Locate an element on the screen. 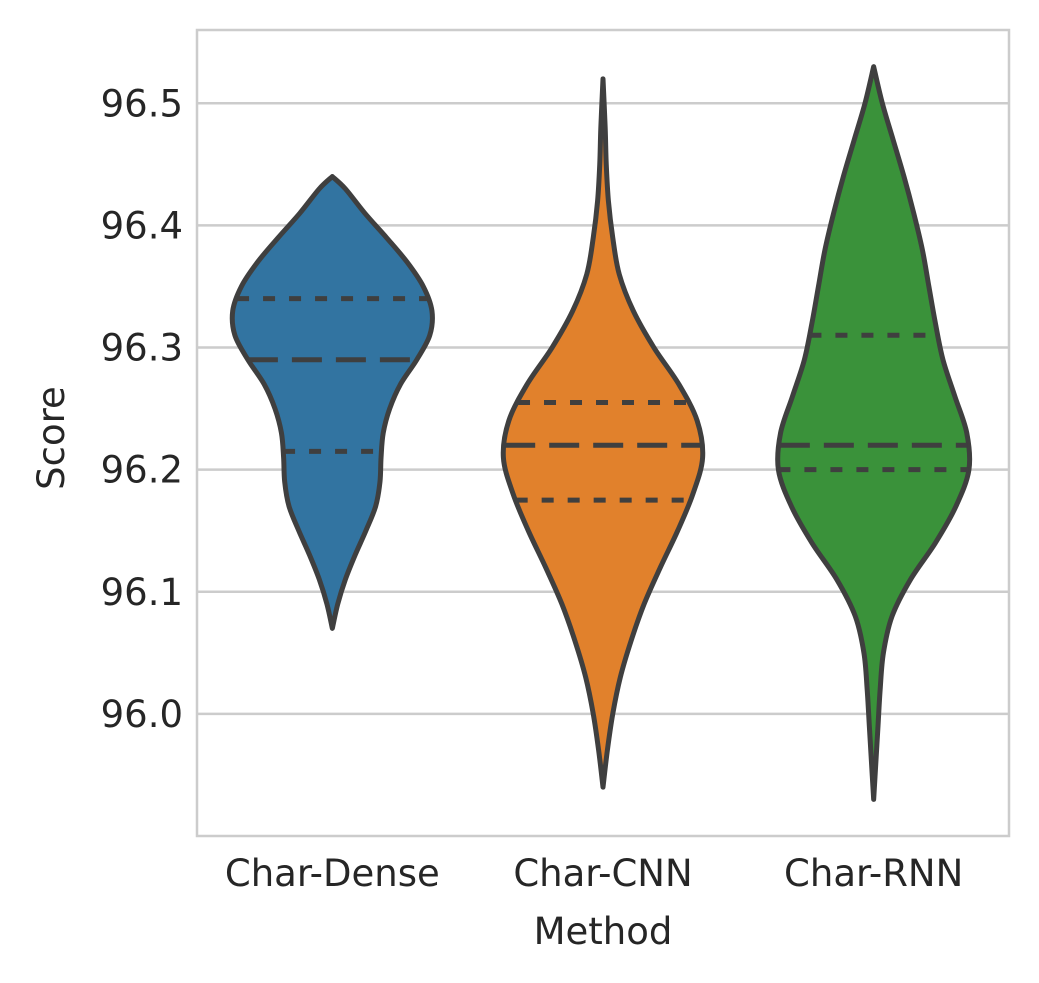 The image size is (1039, 983). x-axis-label: Method is located at coordinates (603, 931).